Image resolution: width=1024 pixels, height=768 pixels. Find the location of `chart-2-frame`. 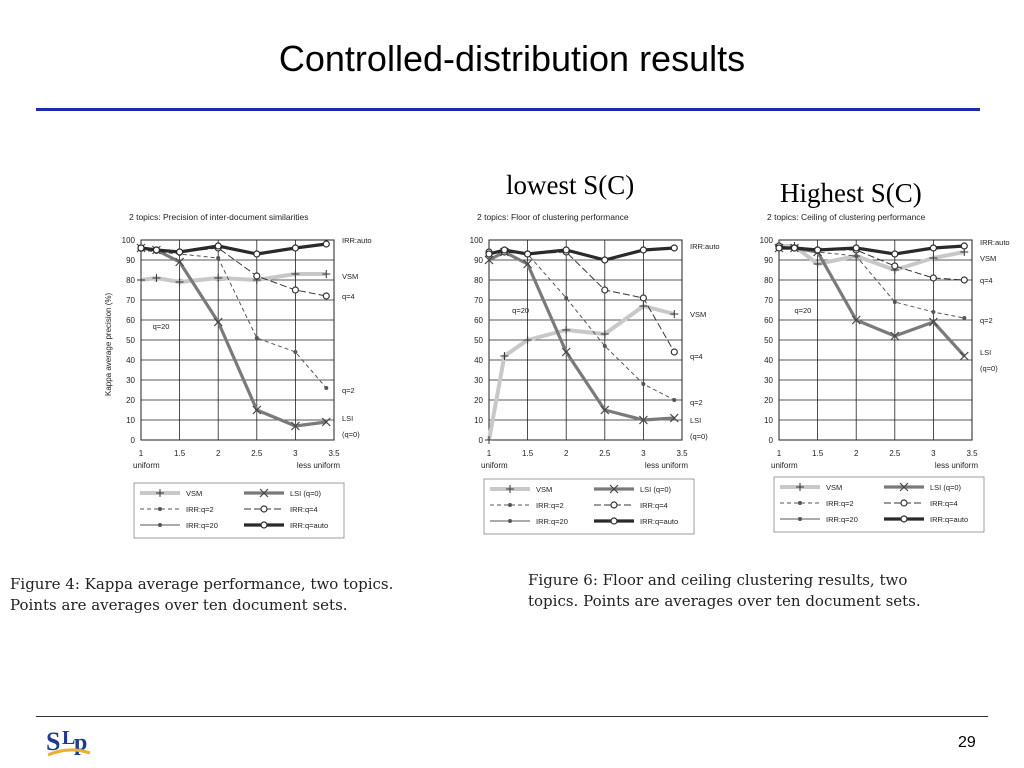

chart-2-frame is located at coordinates (585, 340).